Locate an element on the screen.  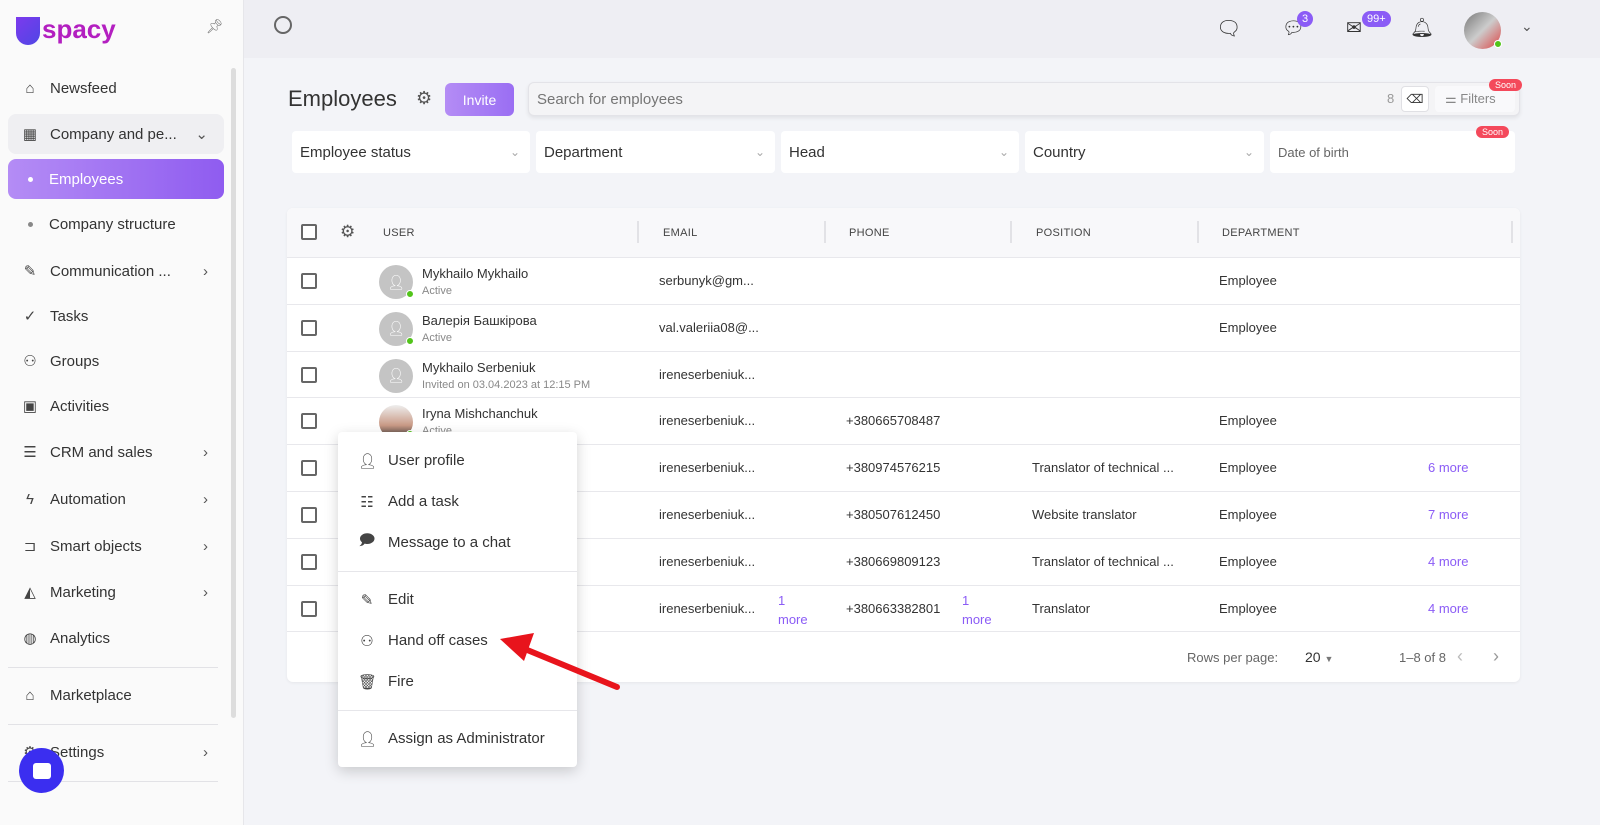
sidebar-scrollbar is located at coordinates (233, 393).